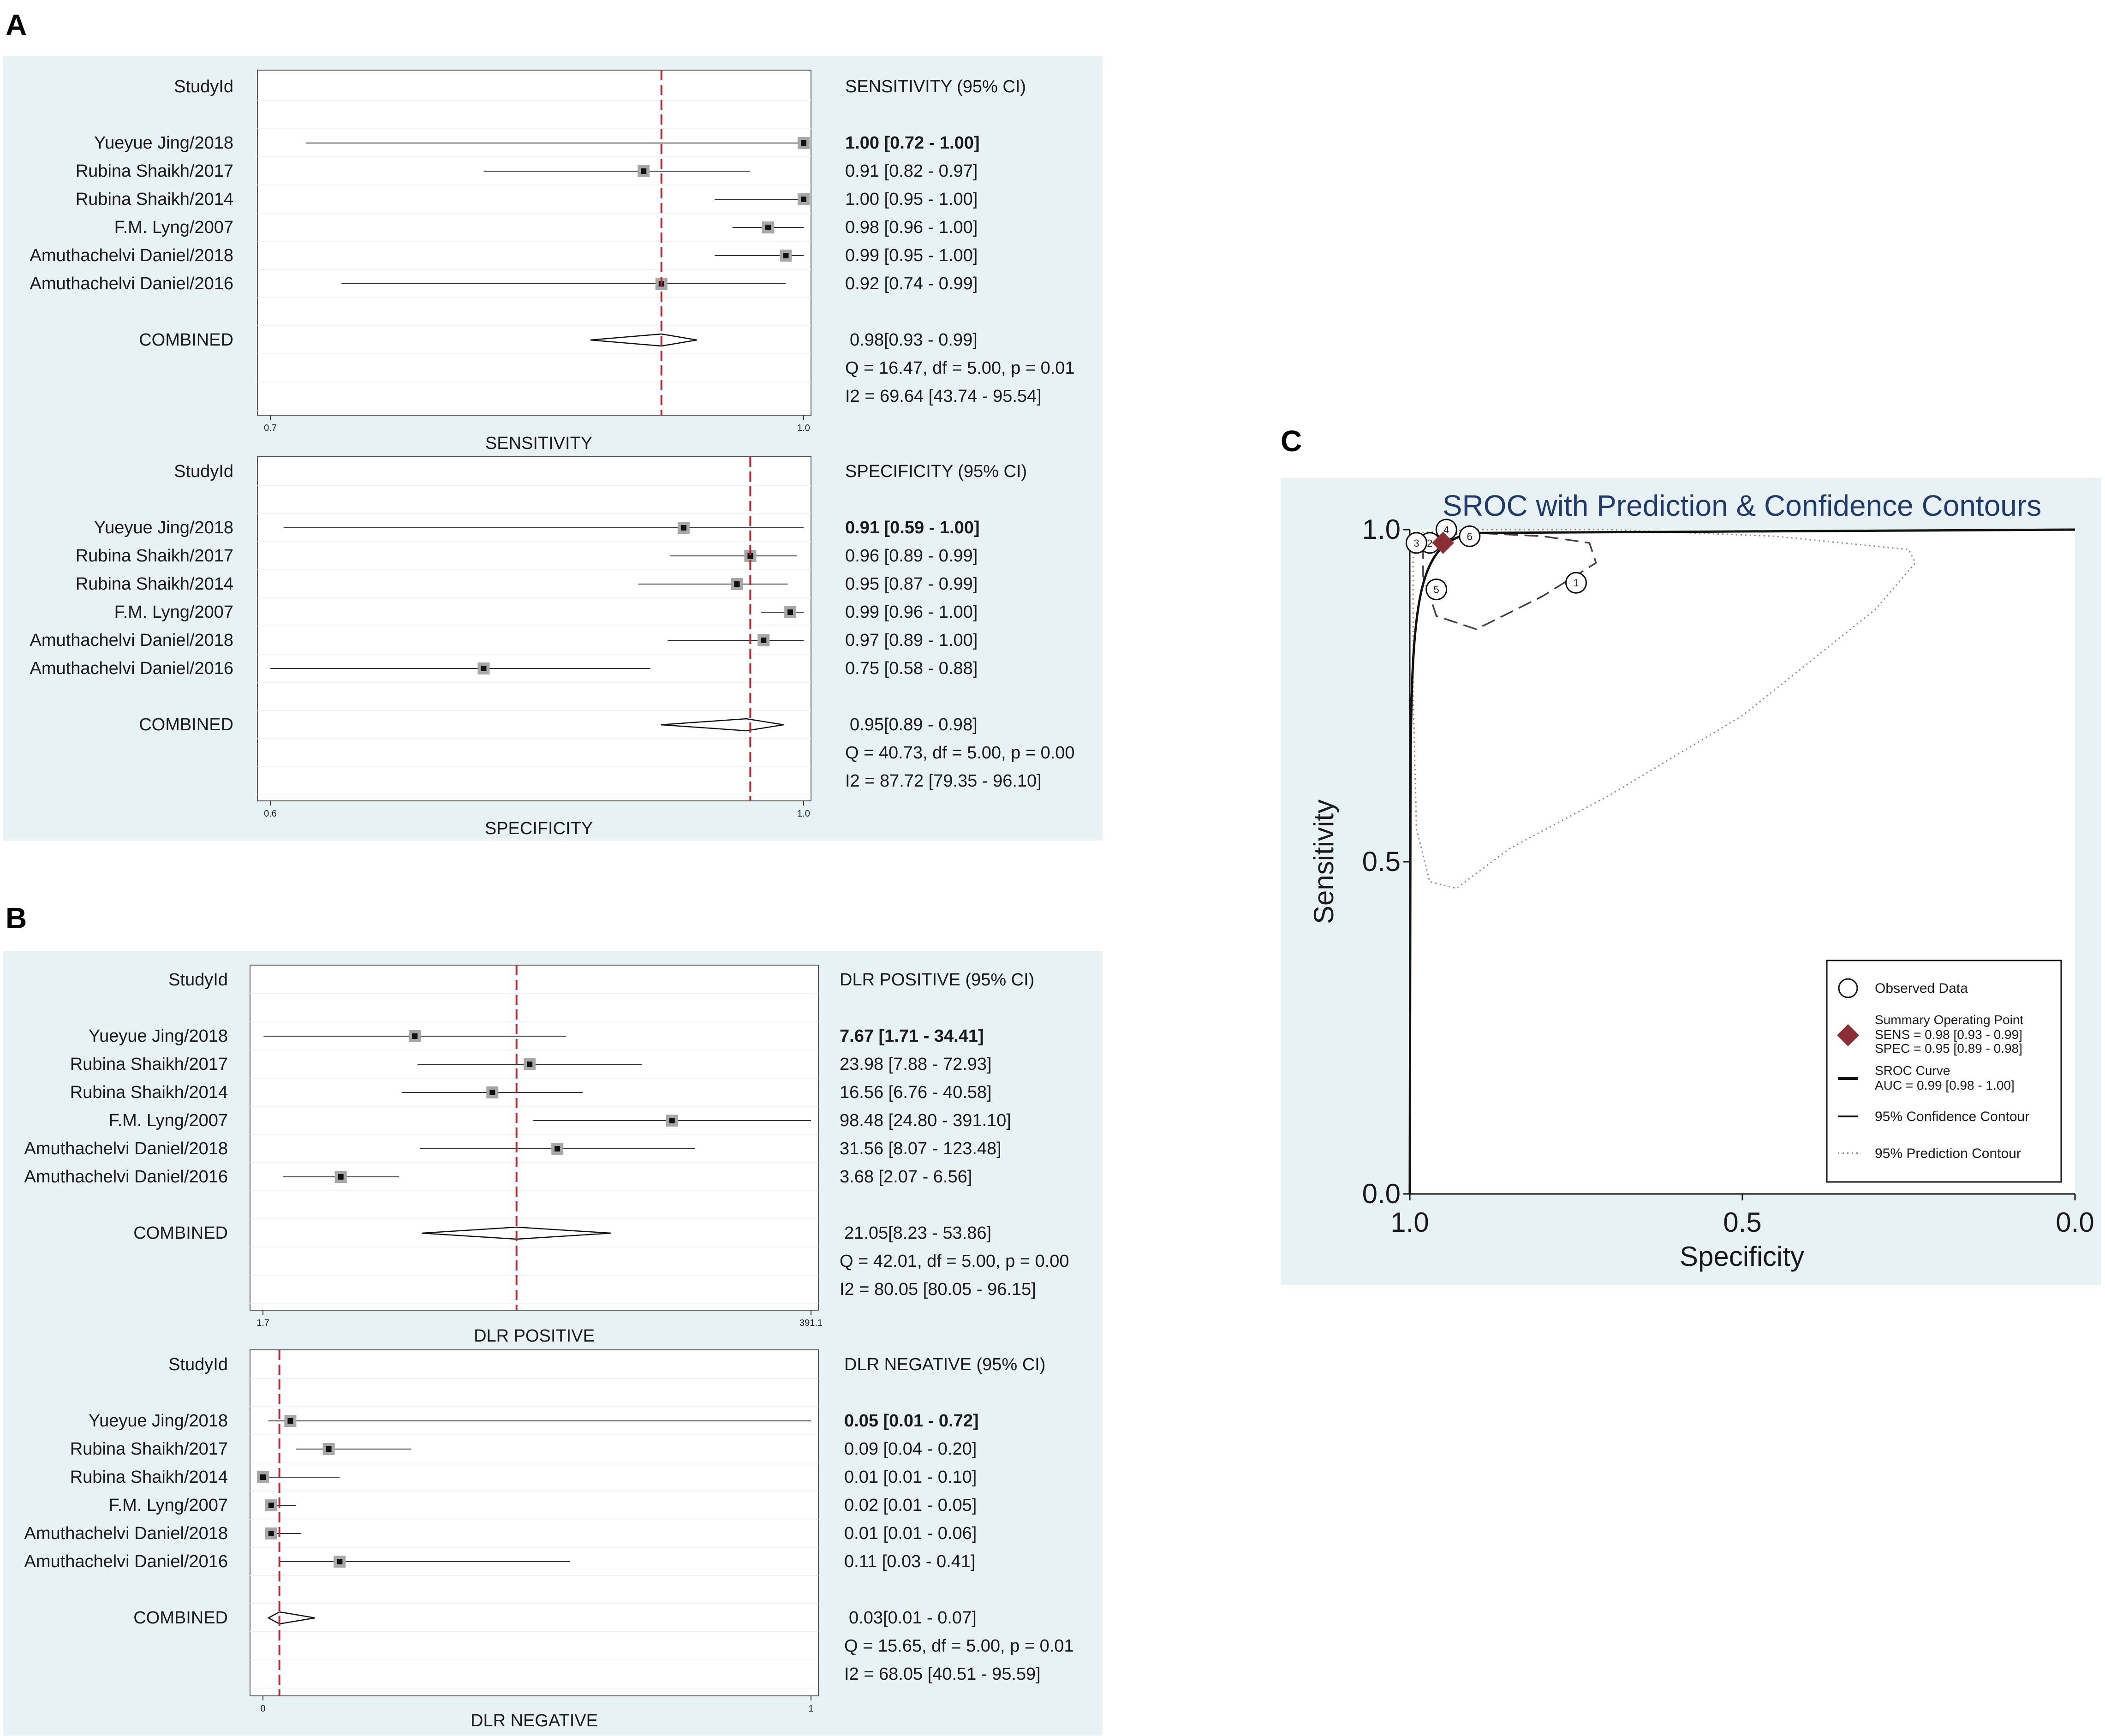 The width and height of the screenshot is (2105, 1736). What do you see at coordinates (912, 527) in the screenshot?
I see `estimate-label: 0.91 [0.59 - 1.00]` at bounding box center [912, 527].